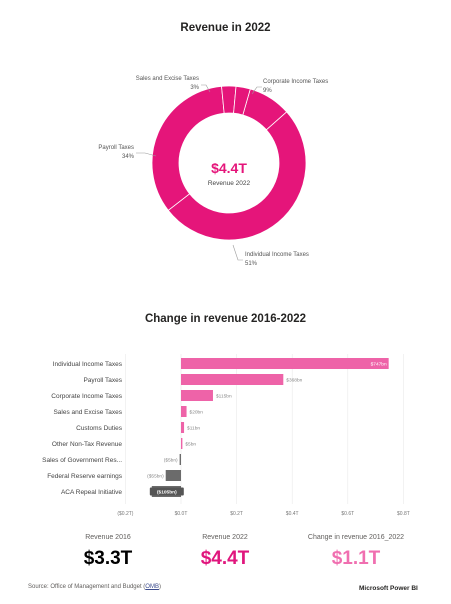 The height and width of the screenshot is (604, 451). I want to click on bar-customs-duties, so click(183, 427).